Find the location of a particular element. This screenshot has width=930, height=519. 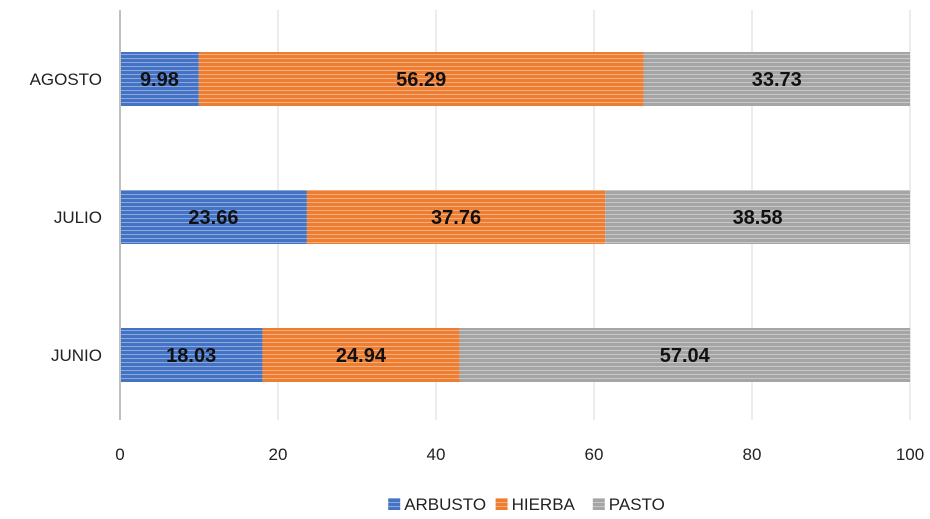

bar-hierba-julio is located at coordinates (456, 217).